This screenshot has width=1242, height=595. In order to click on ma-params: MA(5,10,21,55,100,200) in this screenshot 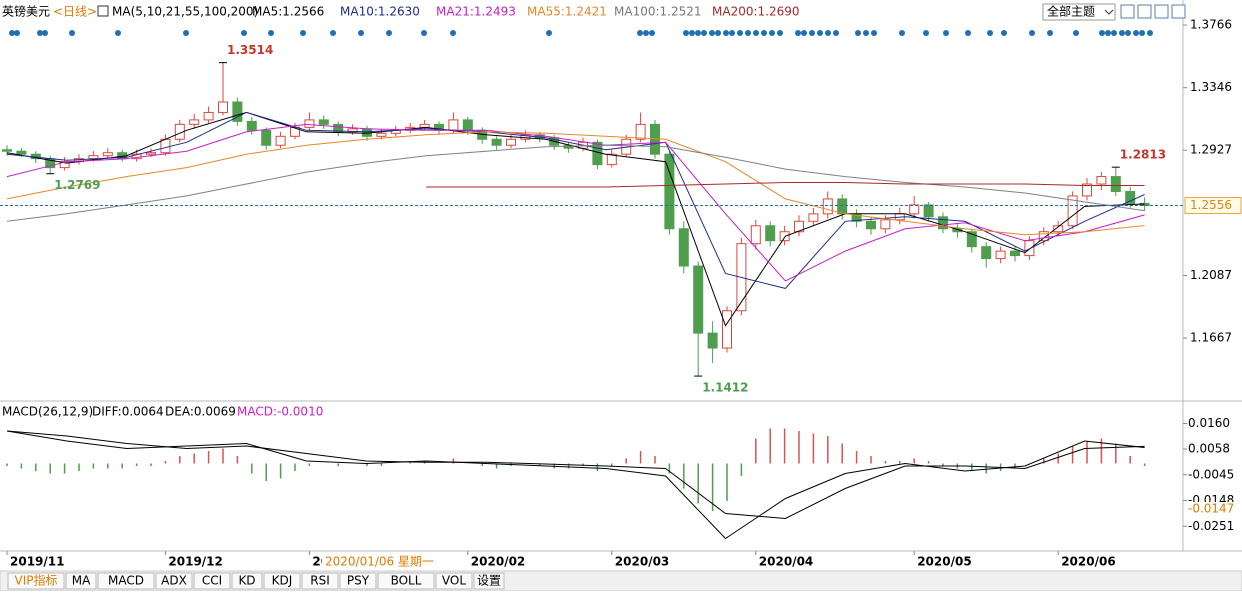, I will do `click(185, 12)`.